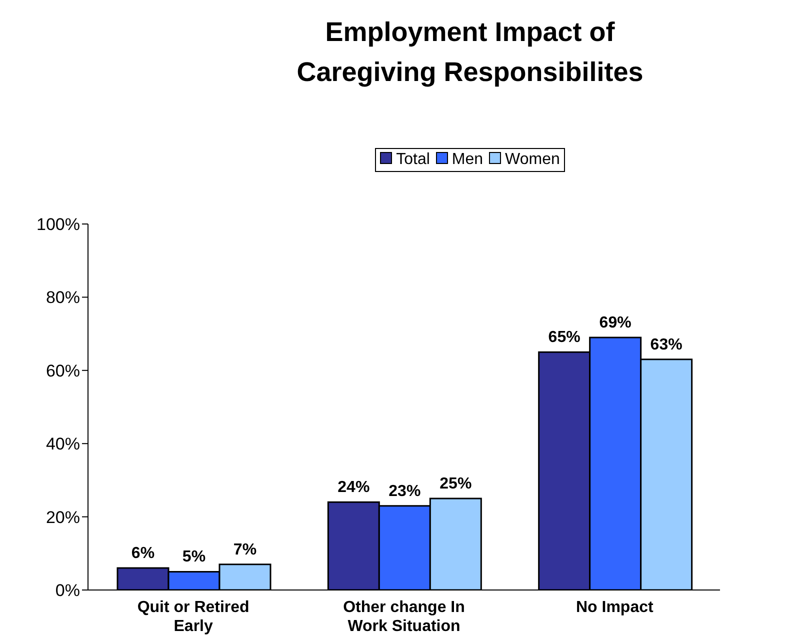 This screenshot has width=792, height=642. I want to click on legend-label: Men, so click(467, 159).